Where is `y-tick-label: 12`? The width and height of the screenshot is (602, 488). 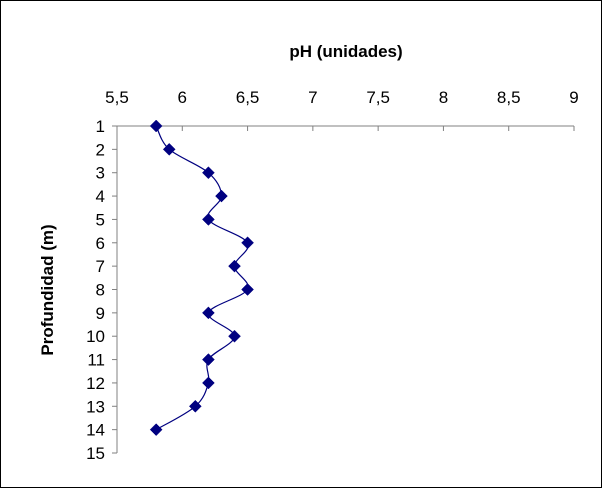
y-tick-label: 12 is located at coordinates (95, 383).